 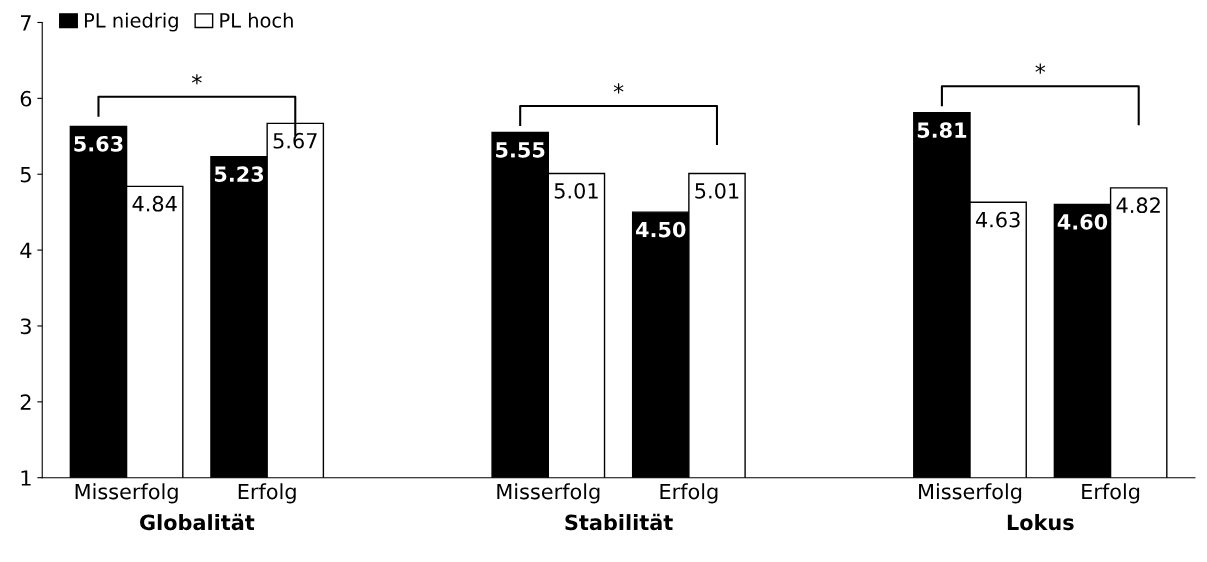 I want to click on y-tick-label: 3, so click(x=25, y=326).